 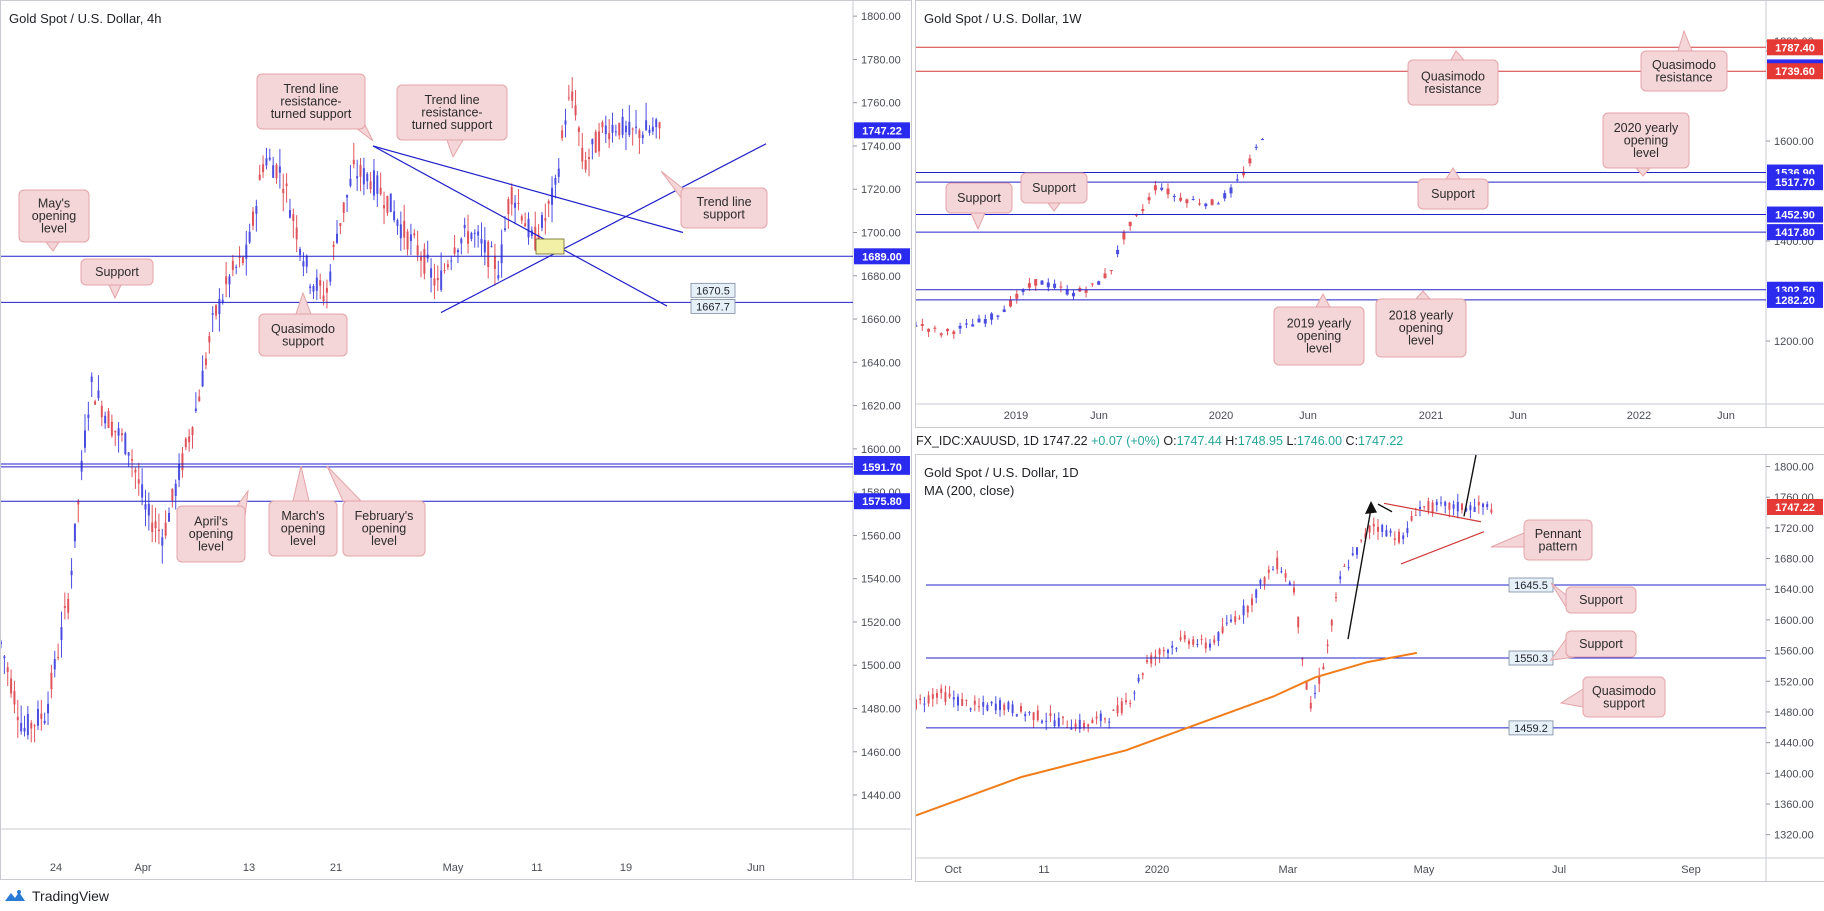 What do you see at coordinates (1646, 153) in the screenshot?
I see `note-2020-yearly-opening-text: level` at bounding box center [1646, 153].